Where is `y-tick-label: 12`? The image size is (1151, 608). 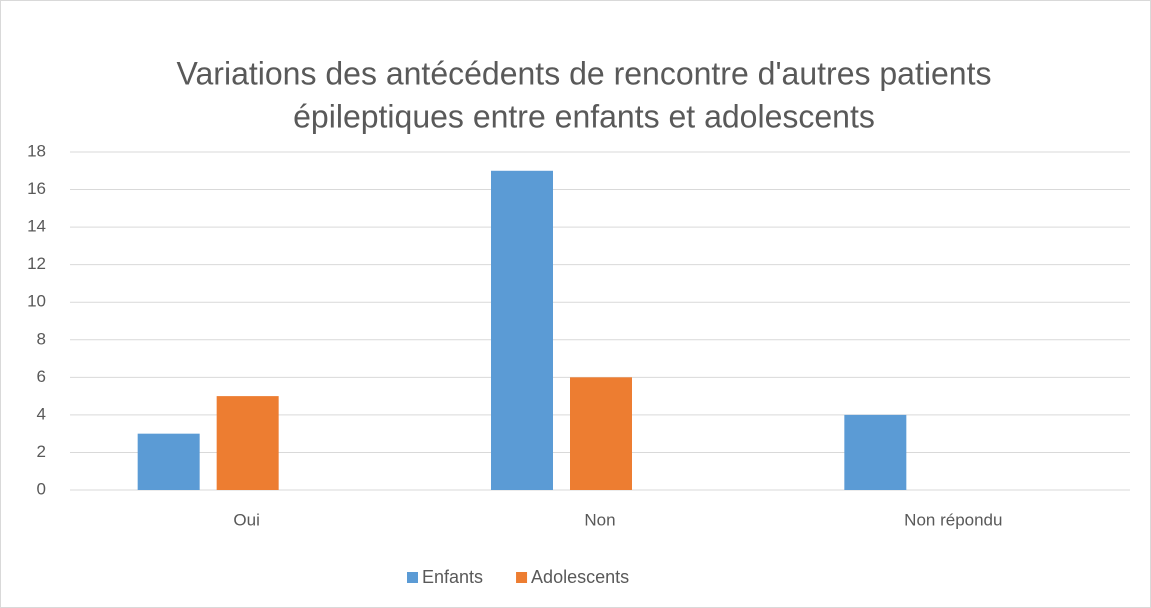
y-tick-label: 12 is located at coordinates (36, 263).